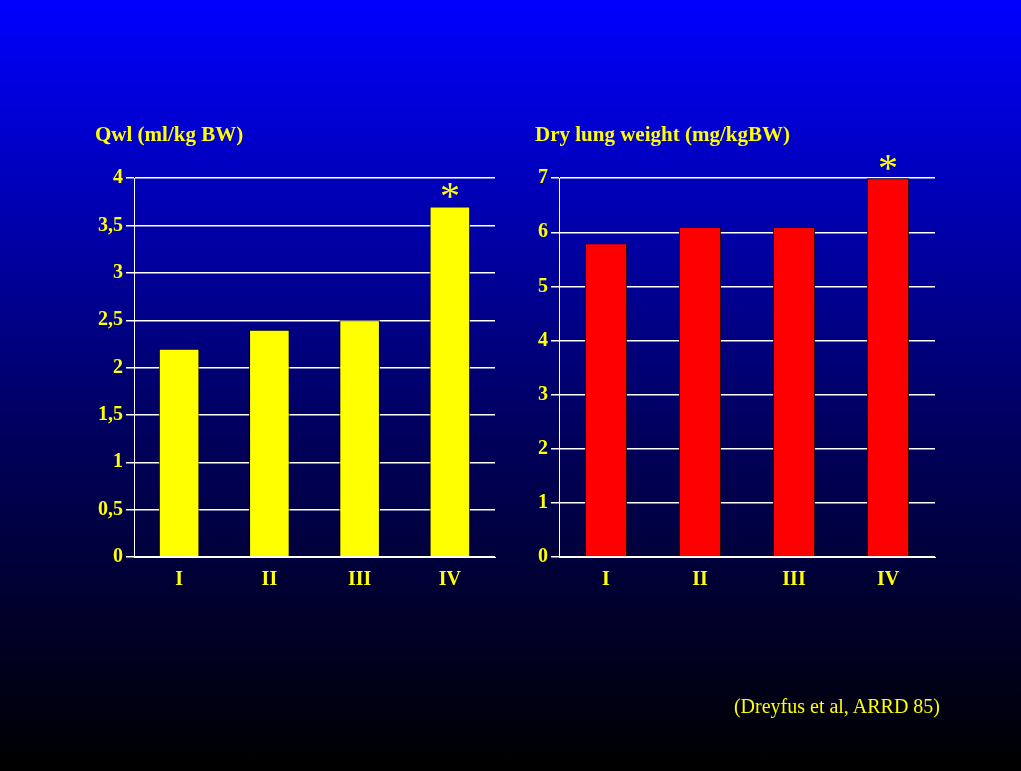 This screenshot has width=1021, height=771. I want to click on y-tick-label: 1,5, so click(110, 413).